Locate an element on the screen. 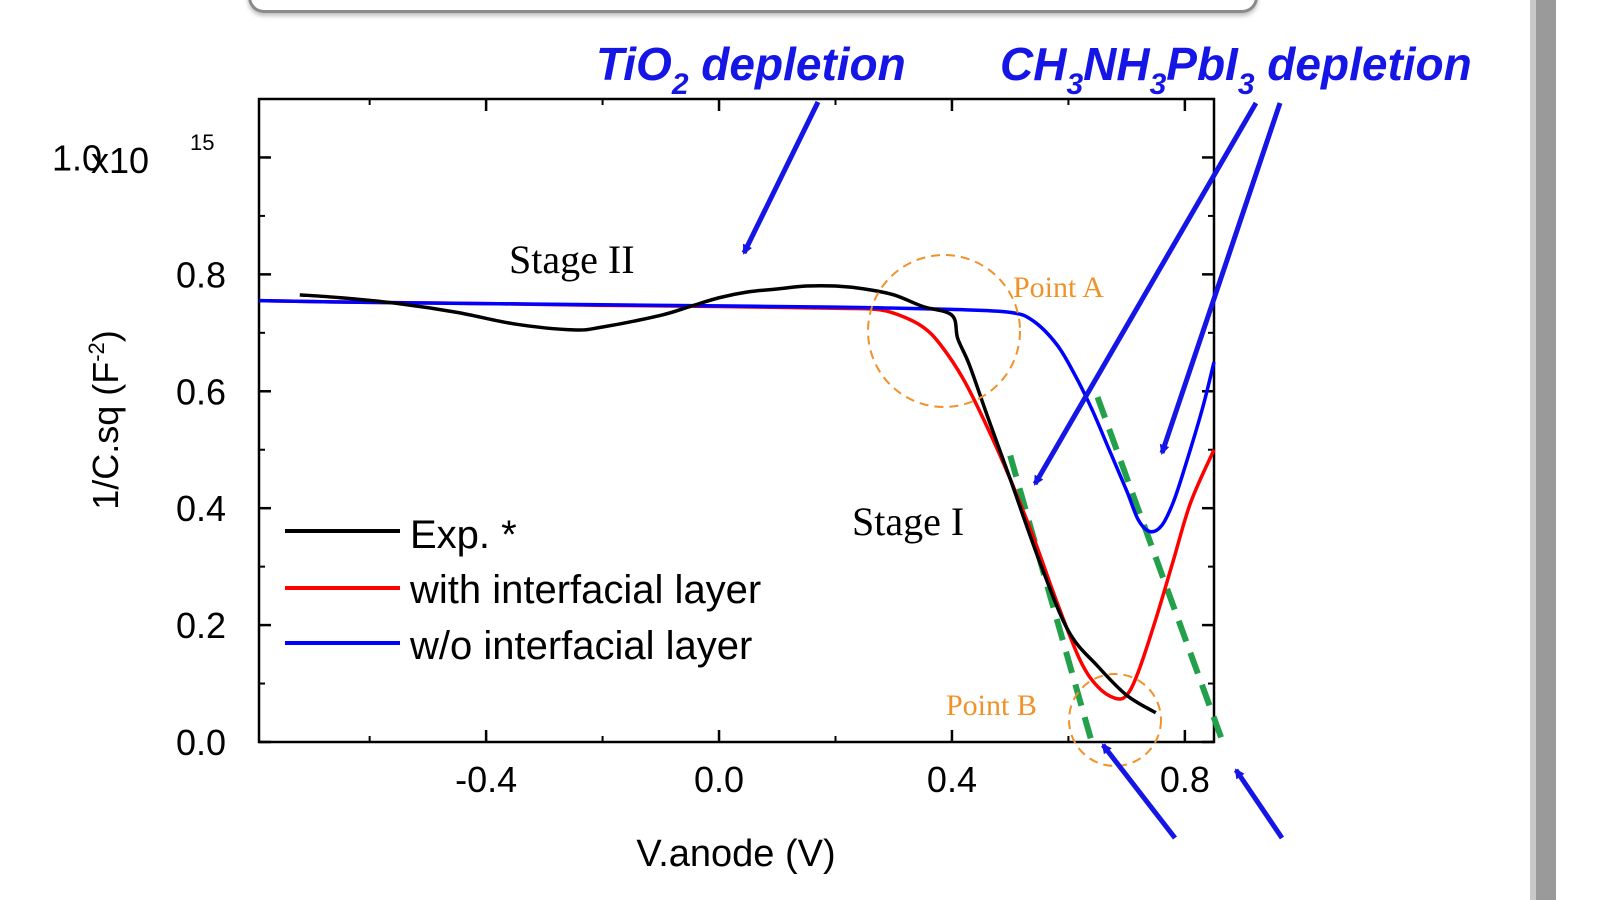 The height and width of the screenshot is (900, 1602). intercept-arrow-left is located at coordinates (1139, 791).